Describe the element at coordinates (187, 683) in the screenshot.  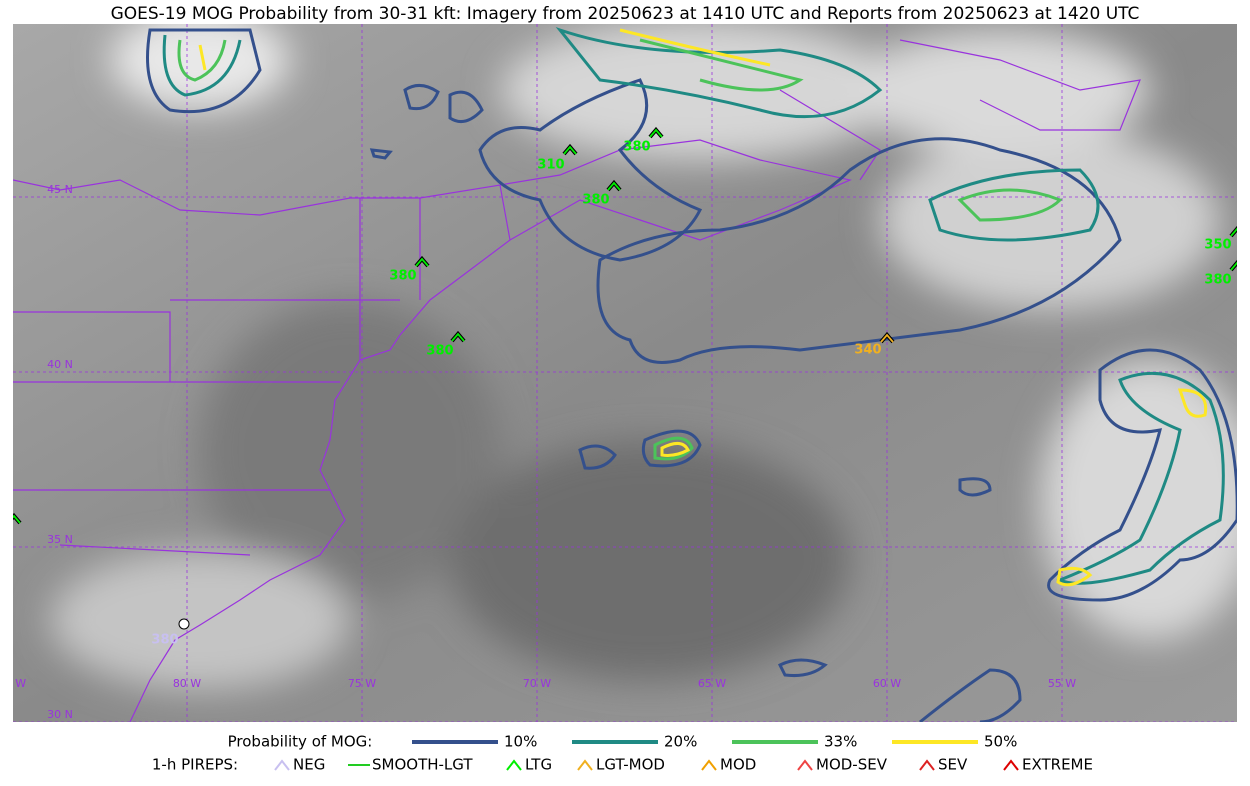
I see `lon-label: 80 W` at that location.